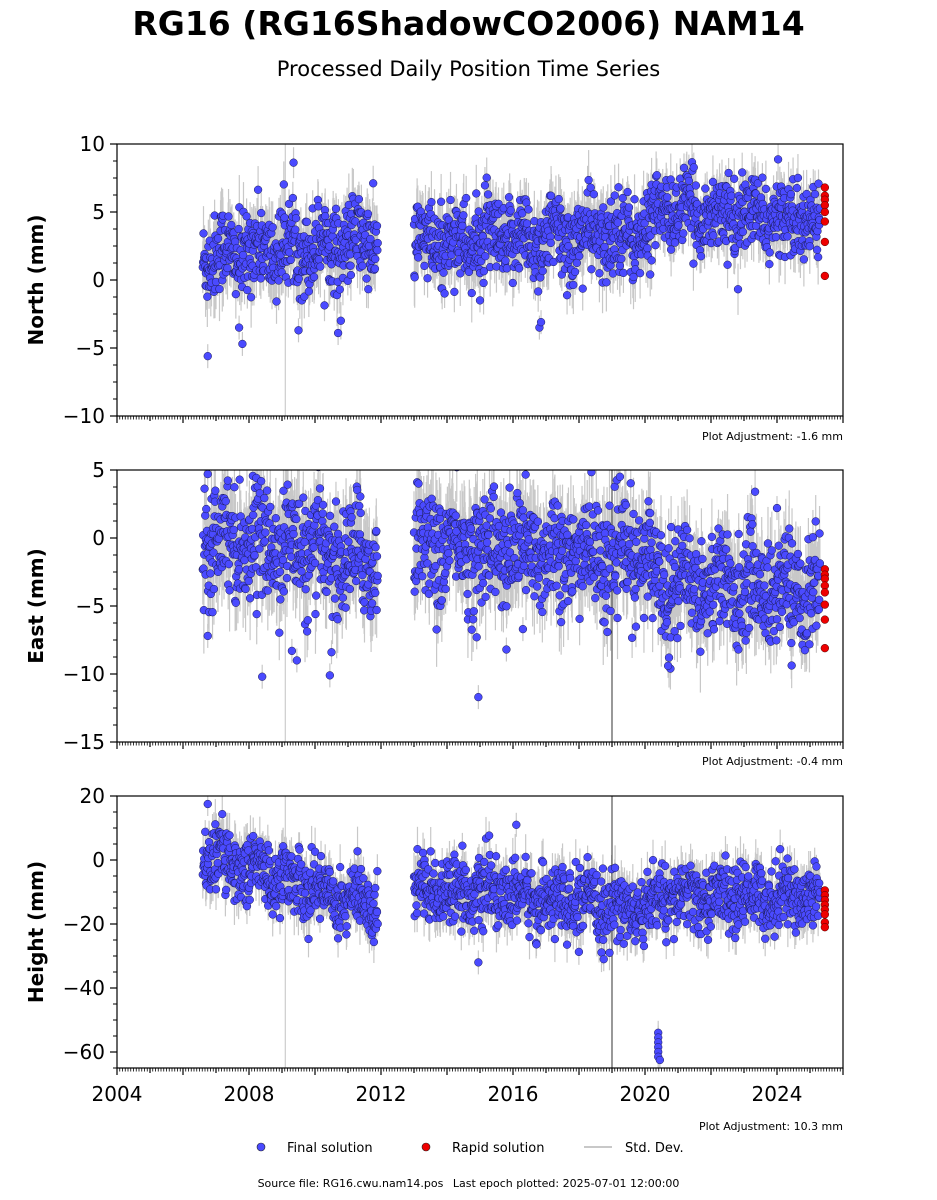 This screenshot has height=1200, width=937. Describe the element at coordinates (90, 348) in the screenshot. I see `y-tick-label: −5` at that location.